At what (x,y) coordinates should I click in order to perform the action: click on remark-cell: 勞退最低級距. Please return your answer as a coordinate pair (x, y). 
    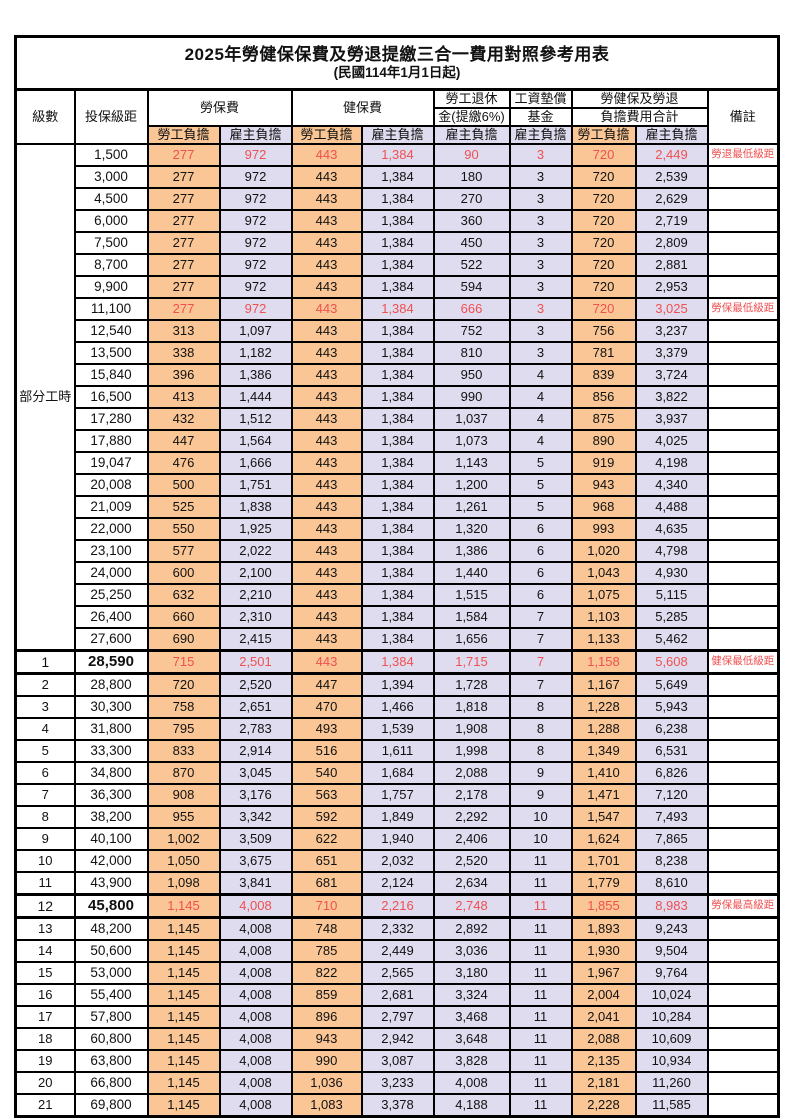
    Looking at the image, I should click on (743, 155).